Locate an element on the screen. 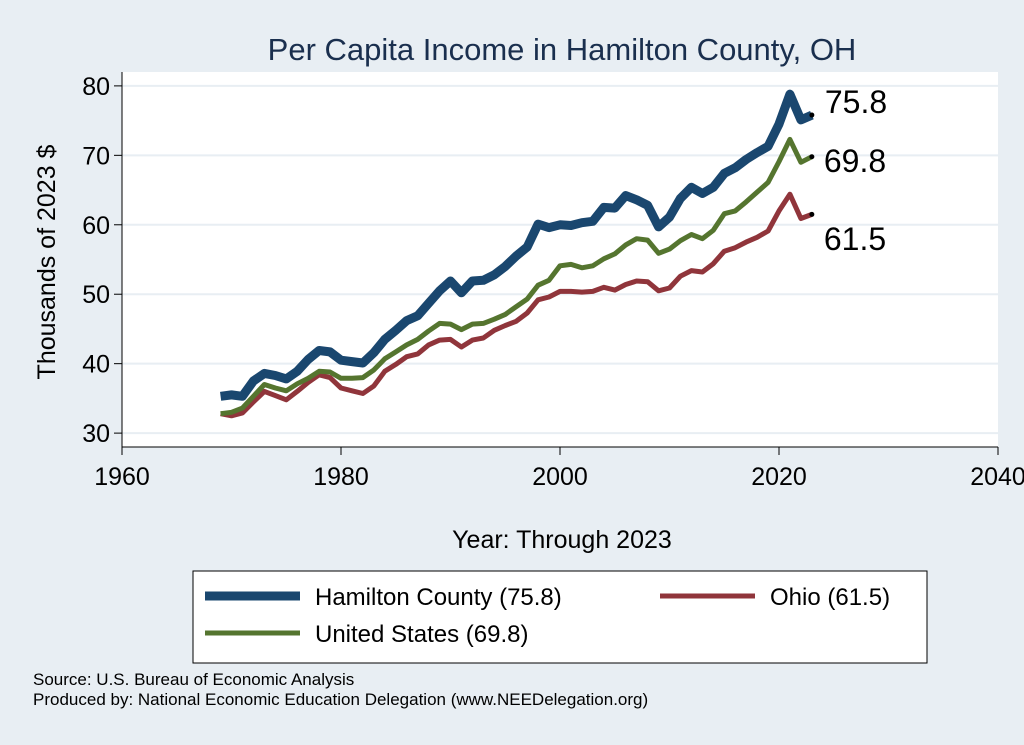 Image resolution: width=1024 pixels, height=745 pixels. end-labels: 75.8 69.8 61.5 is located at coordinates (848, 170).